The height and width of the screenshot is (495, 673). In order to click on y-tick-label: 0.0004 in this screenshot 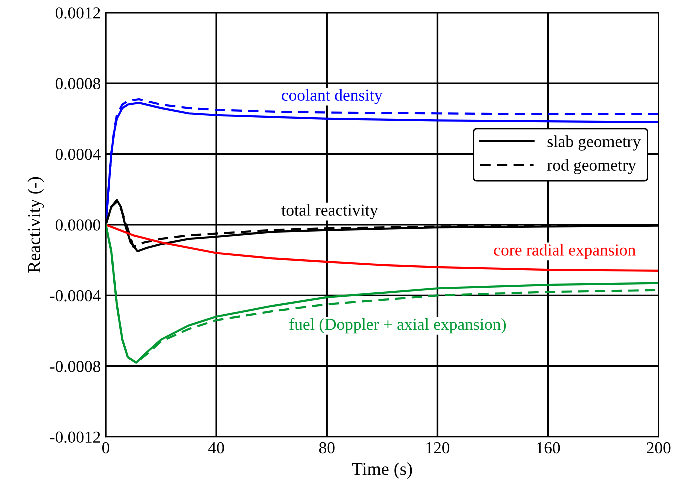, I will do `click(78, 154)`.